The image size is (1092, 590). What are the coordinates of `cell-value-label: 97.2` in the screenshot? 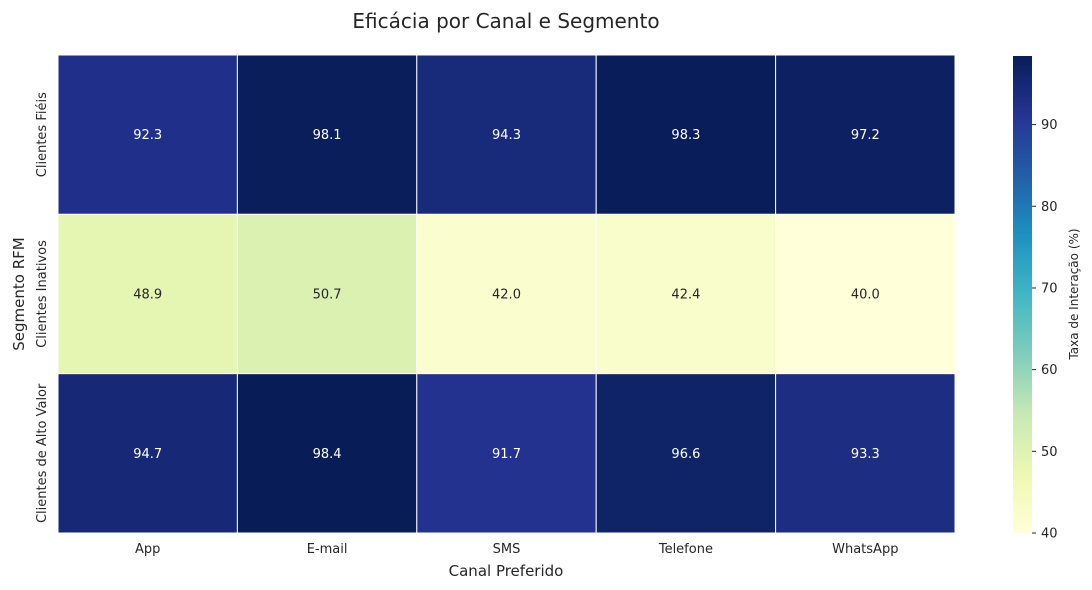 It's located at (865, 135).